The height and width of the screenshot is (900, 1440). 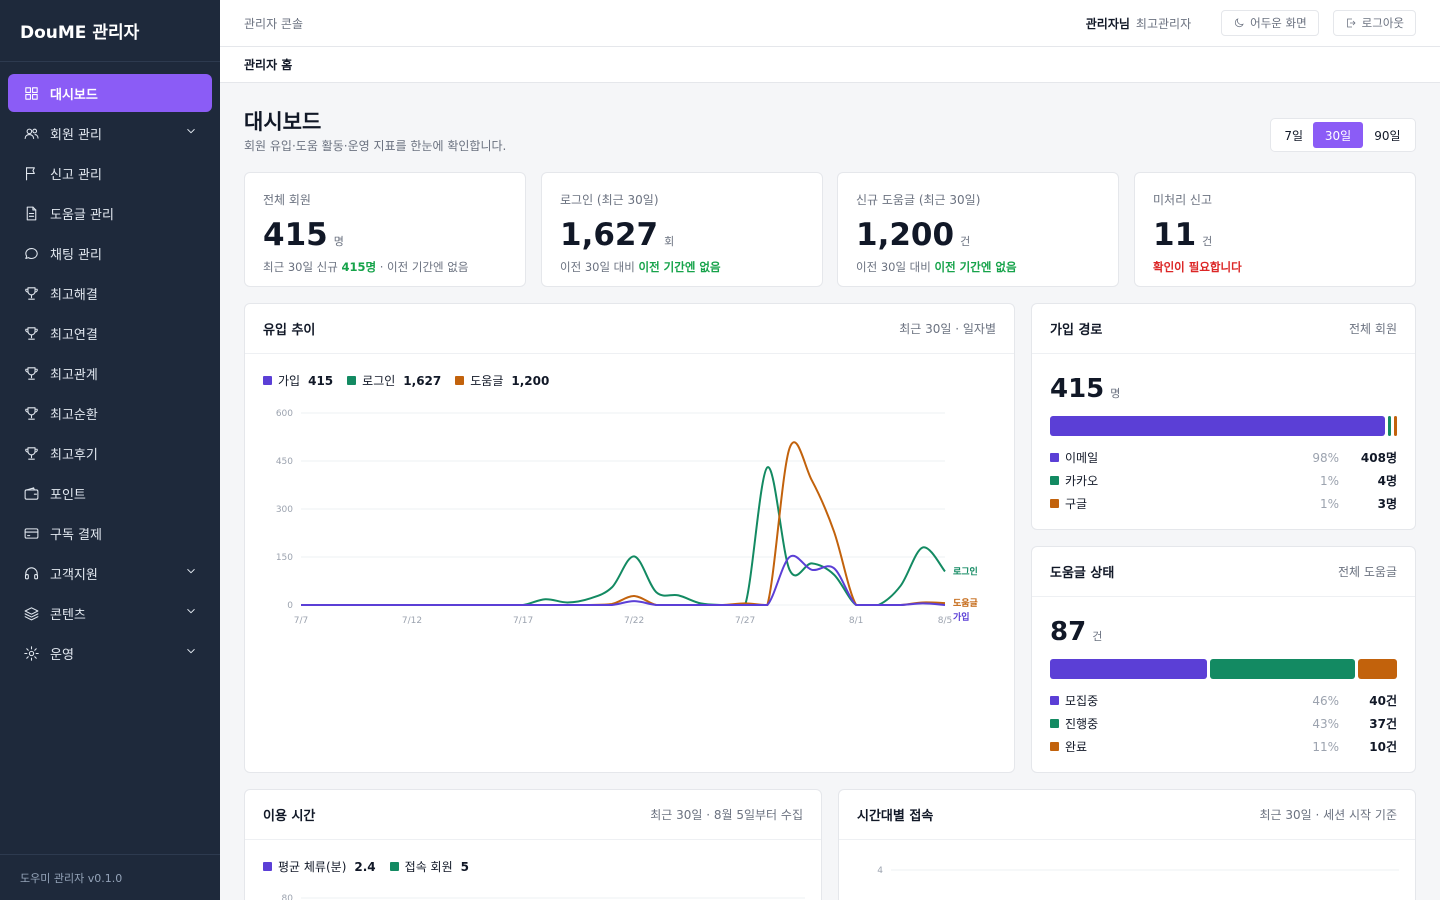 What do you see at coordinates (284, 510) in the screenshot?
I see `y-tick-label: 300` at bounding box center [284, 510].